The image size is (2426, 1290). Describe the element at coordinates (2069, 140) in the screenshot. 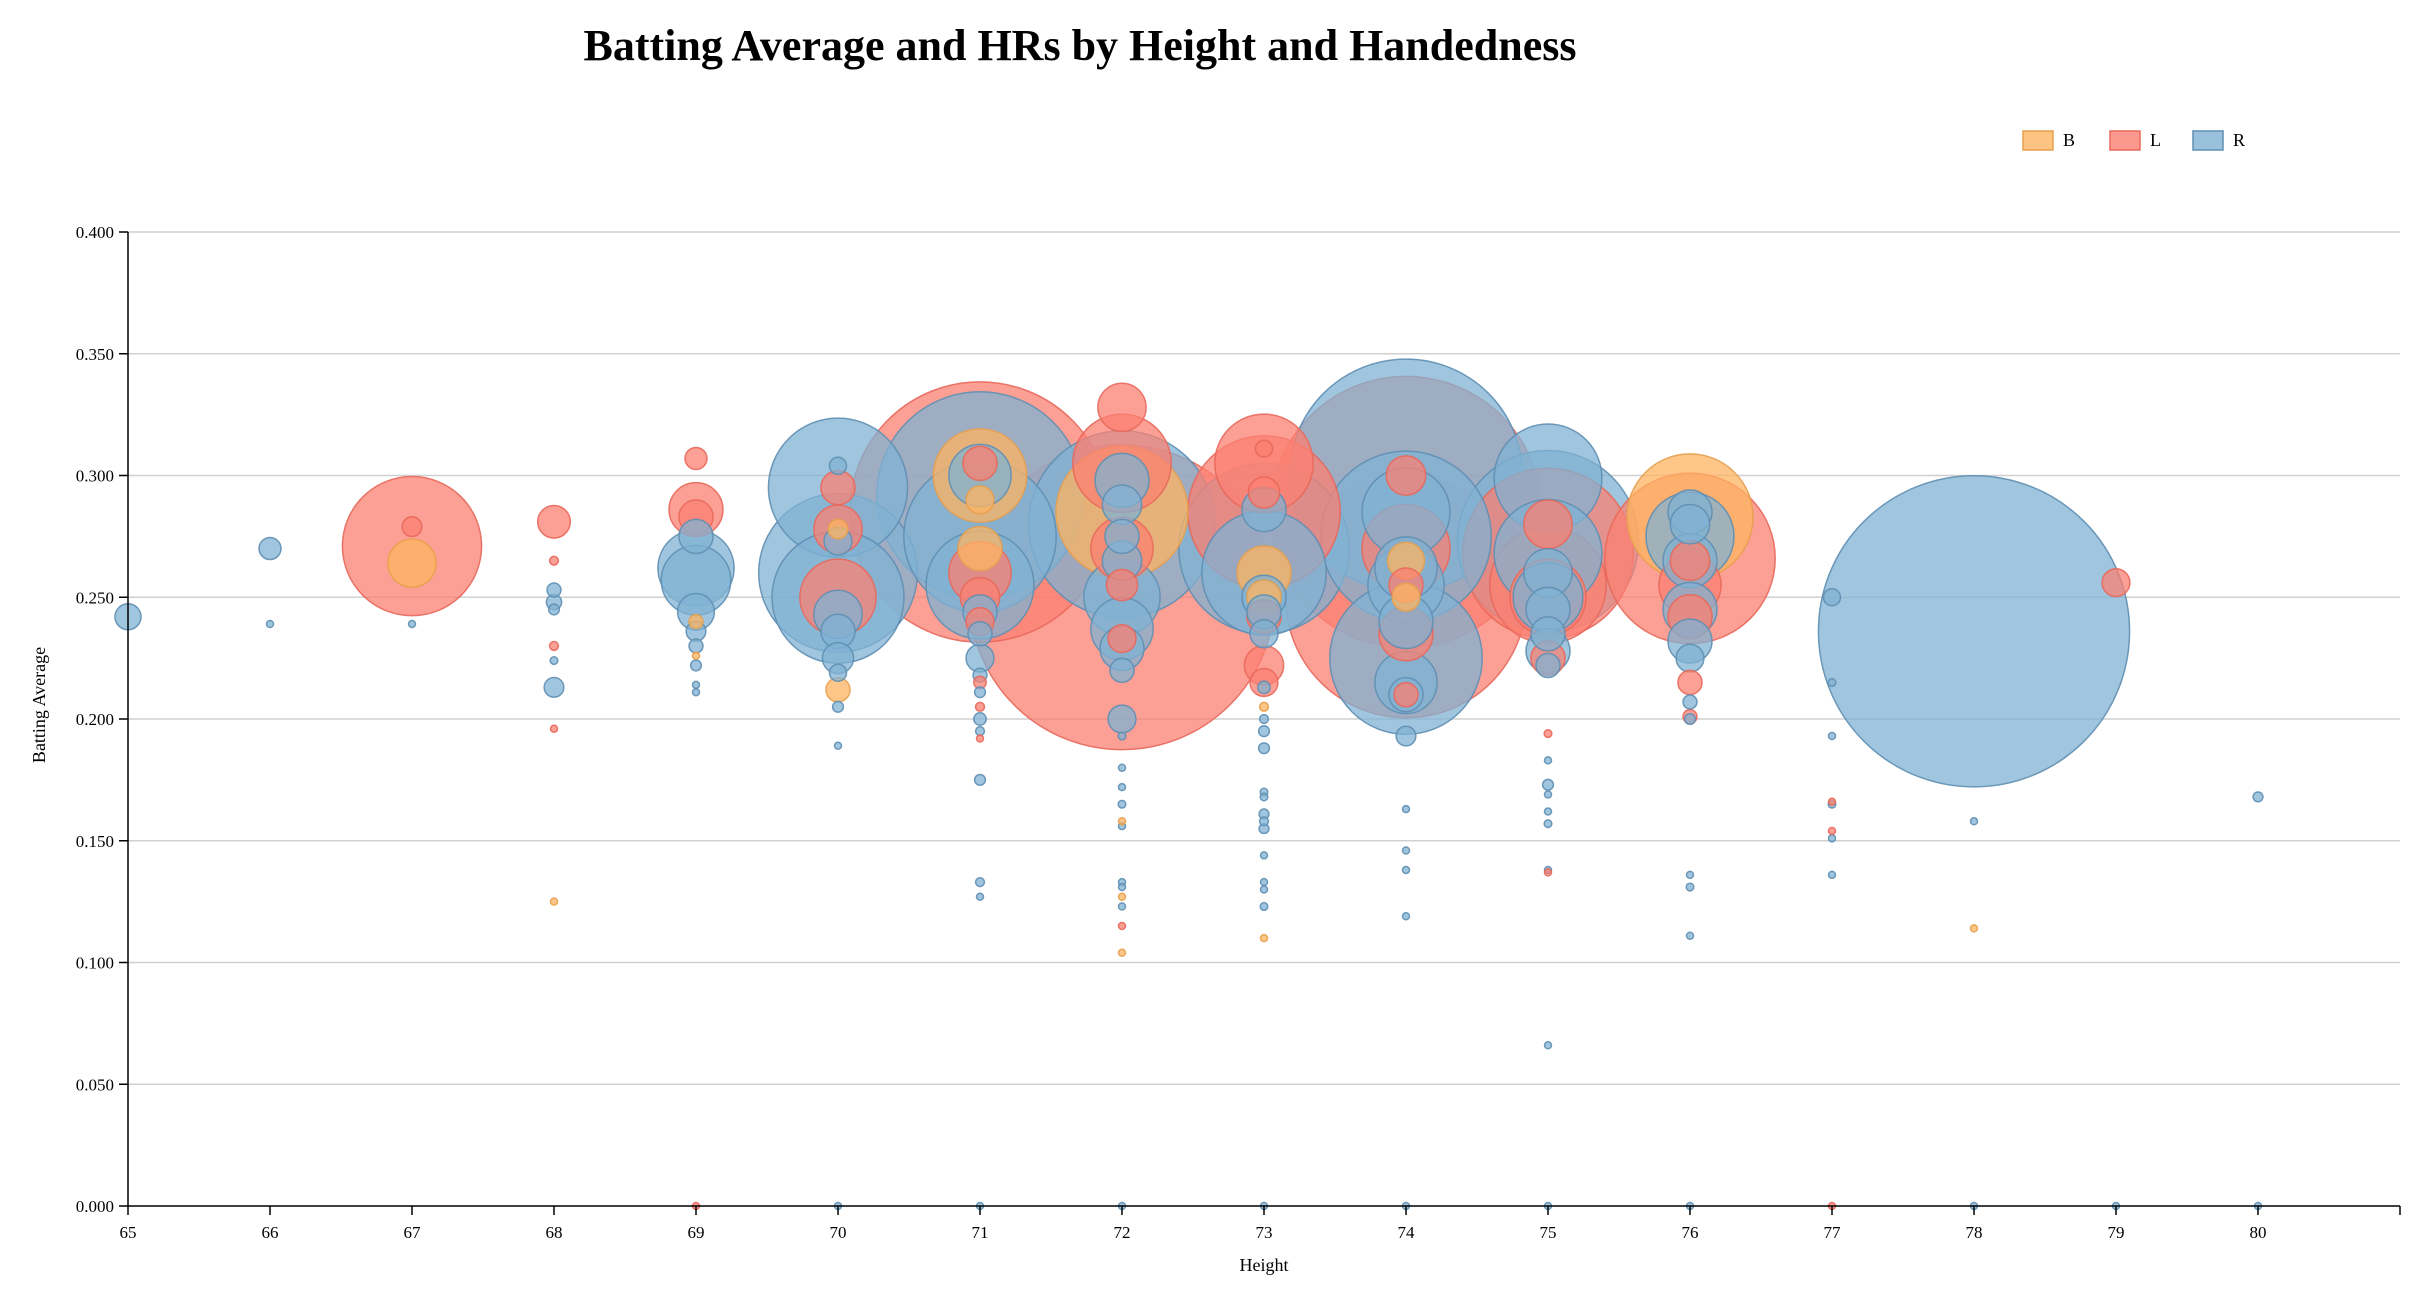

I see `legend-label-B: B` at that location.